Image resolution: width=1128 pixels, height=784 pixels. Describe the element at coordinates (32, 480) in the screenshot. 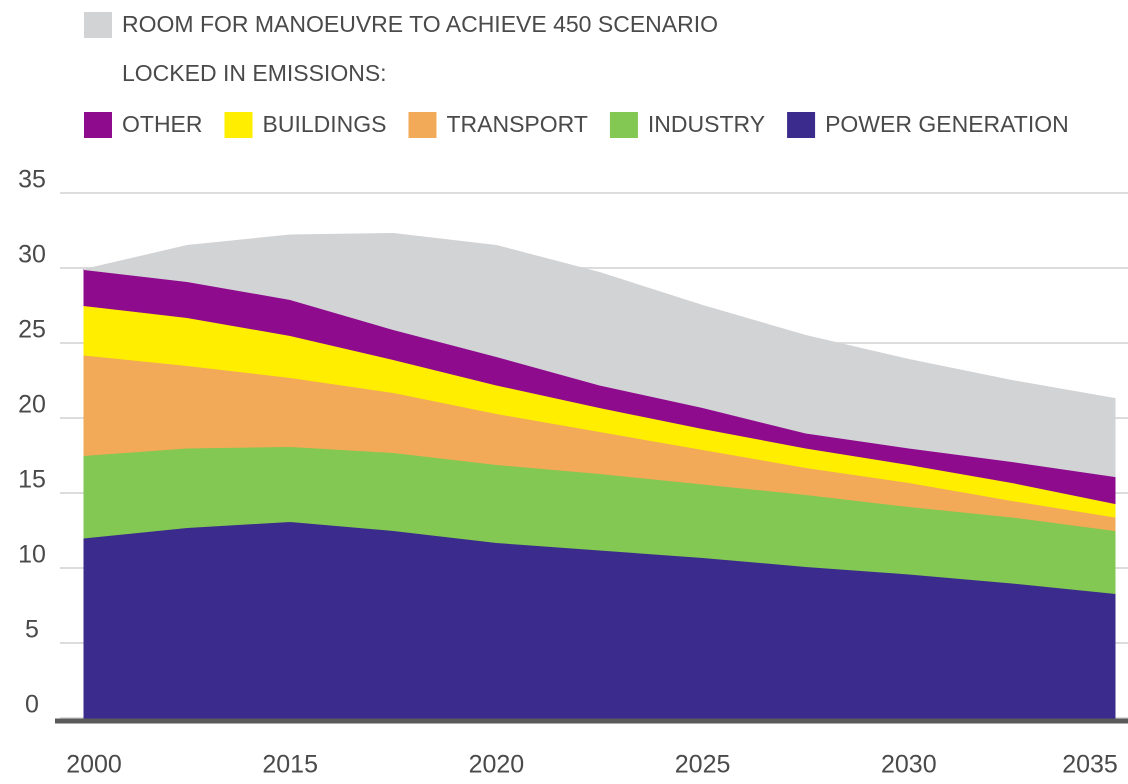

I see `y-tick-label: 15` at that location.